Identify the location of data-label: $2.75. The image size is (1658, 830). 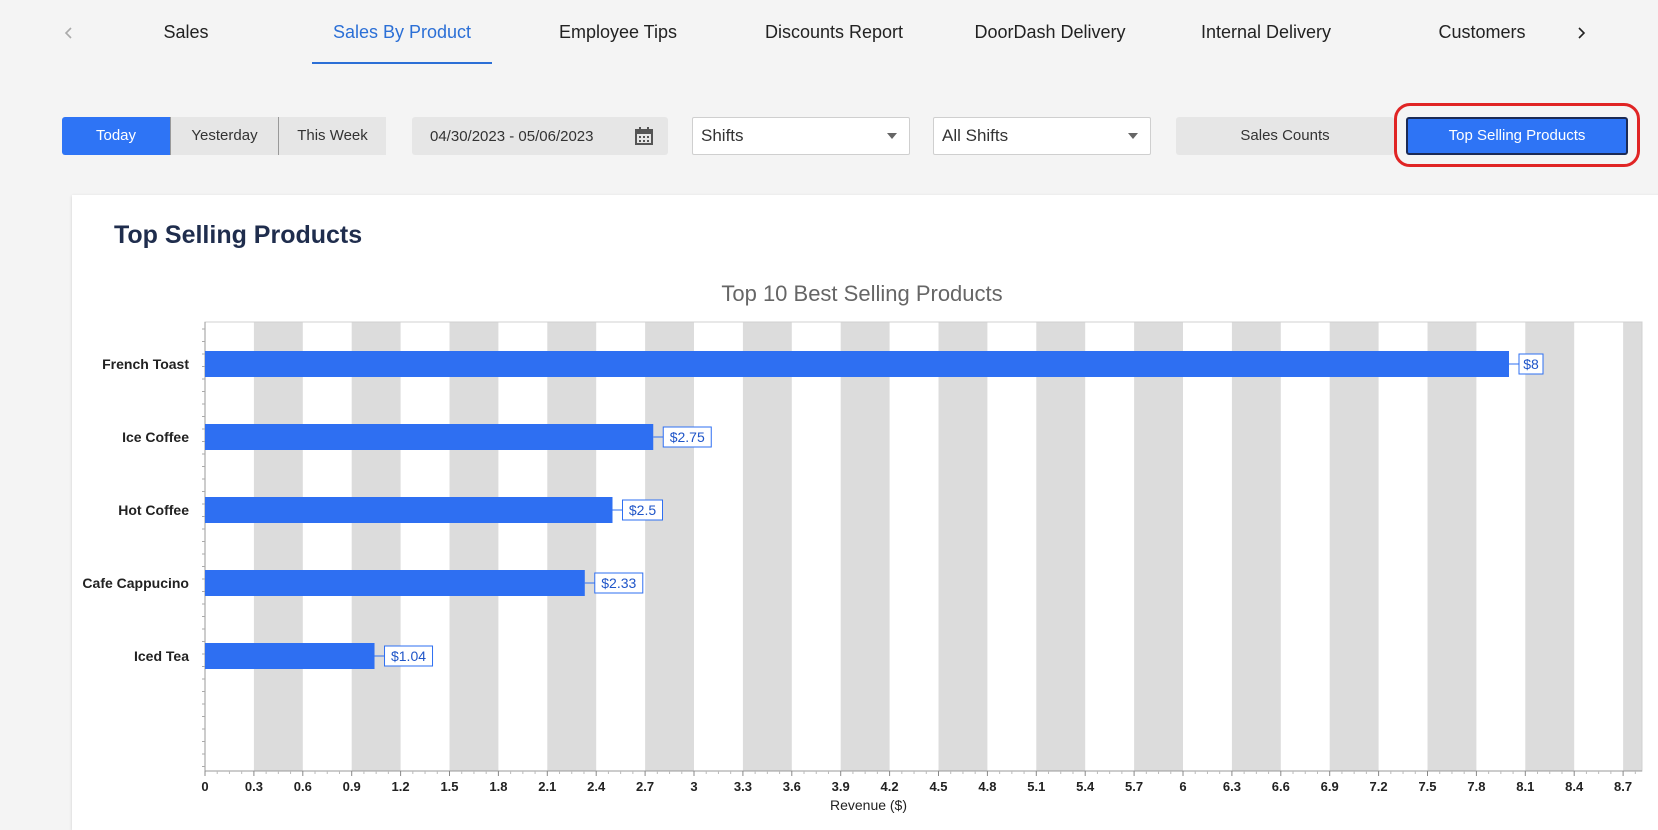
(687, 437).